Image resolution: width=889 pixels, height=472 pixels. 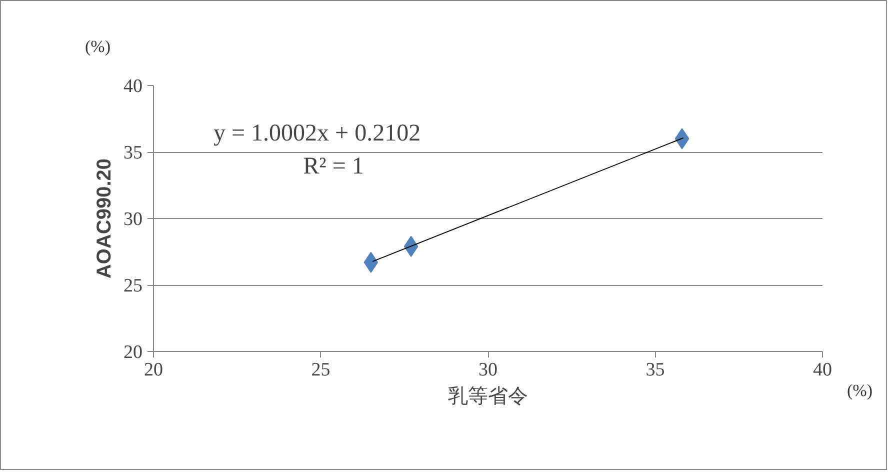 What do you see at coordinates (153, 370) in the screenshot?
I see `x-tick-label: 20` at bounding box center [153, 370].